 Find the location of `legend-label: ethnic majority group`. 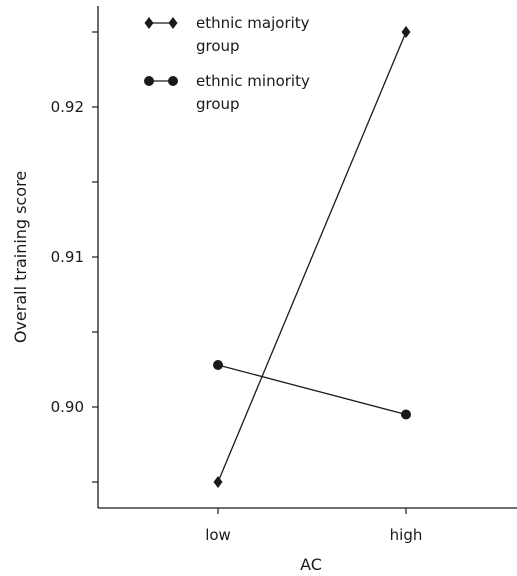

legend-label: ethnic majority group is located at coordinates (253, 34).